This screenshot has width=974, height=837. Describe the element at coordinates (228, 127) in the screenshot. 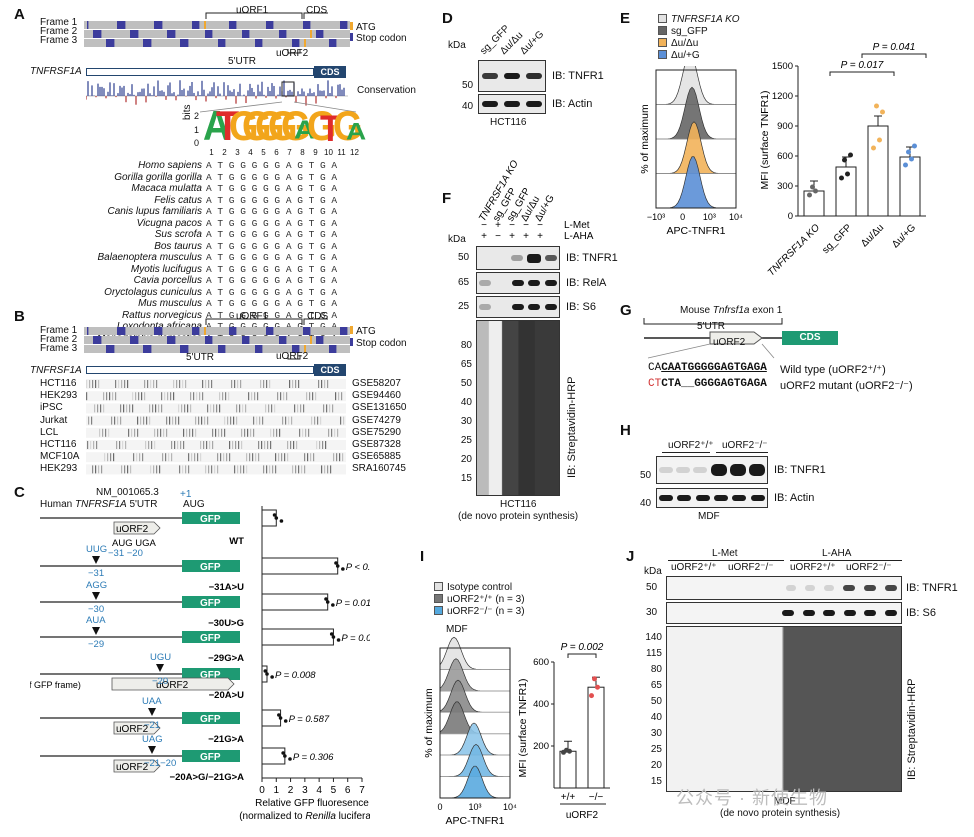

I see `logo-letter: T` at that location.